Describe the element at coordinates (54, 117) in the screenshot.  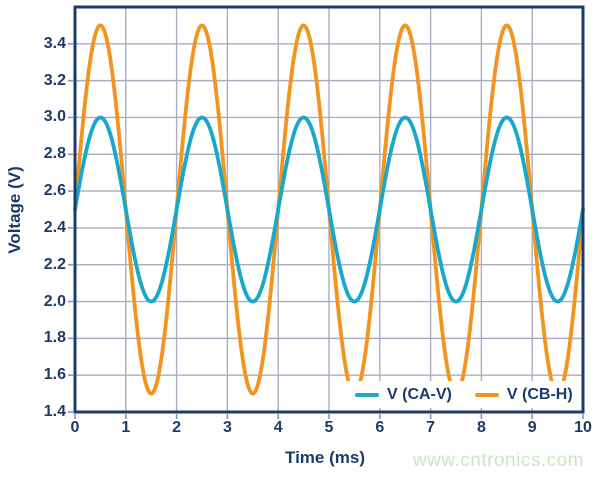
I see `y-tick-label: 3.0` at that location.